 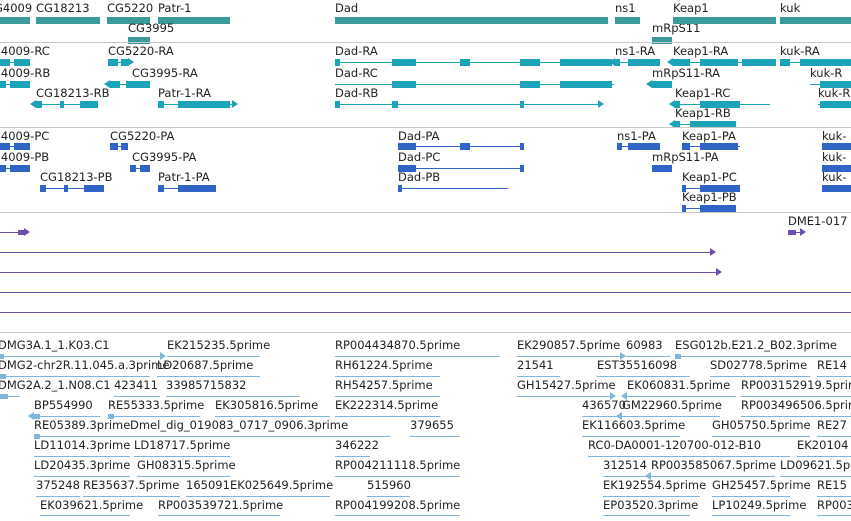 I want to click on feature-label: Keap1, so click(x=691, y=8).